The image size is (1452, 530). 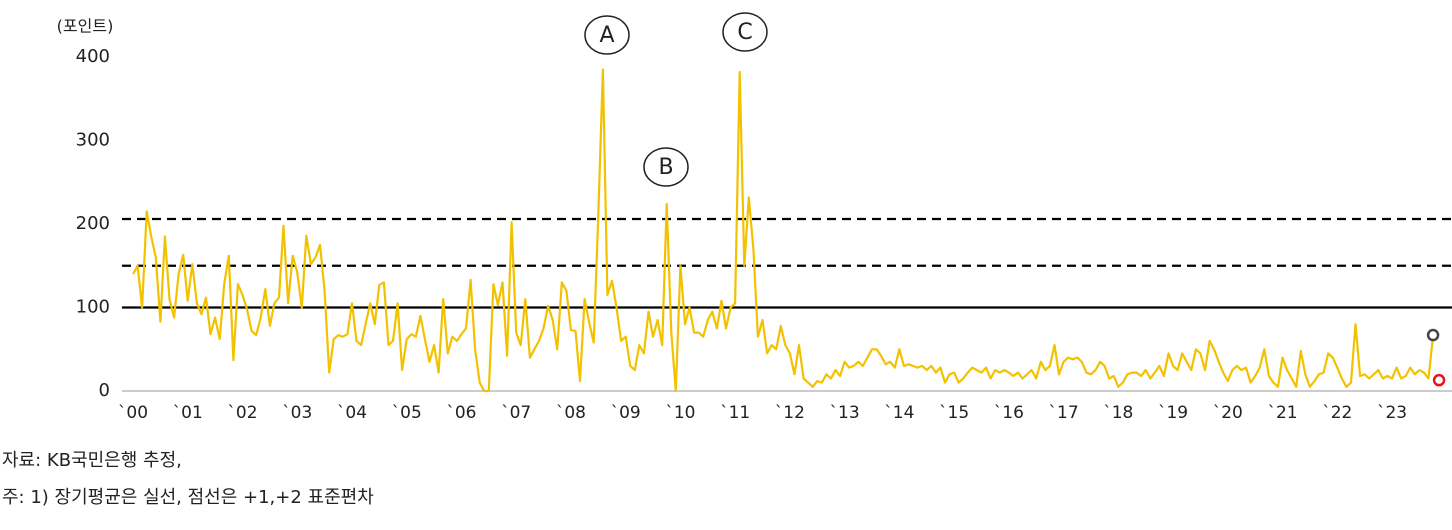 What do you see at coordinates (1392, 413) in the screenshot?
I see `x-tick-label: `23` at bounding box center [1392, 413].